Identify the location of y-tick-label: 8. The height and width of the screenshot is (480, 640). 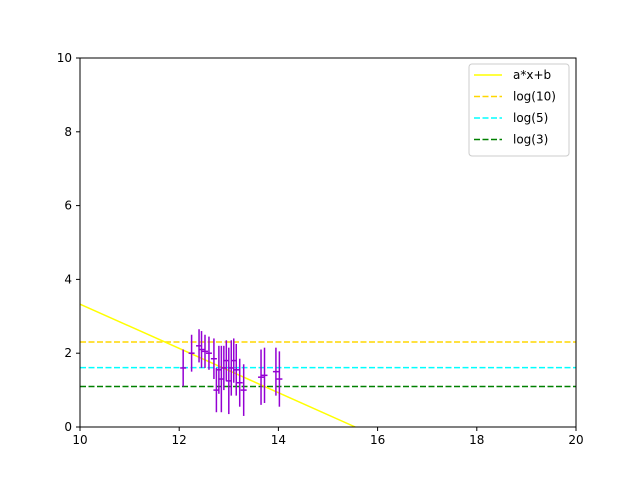
(68, 132).